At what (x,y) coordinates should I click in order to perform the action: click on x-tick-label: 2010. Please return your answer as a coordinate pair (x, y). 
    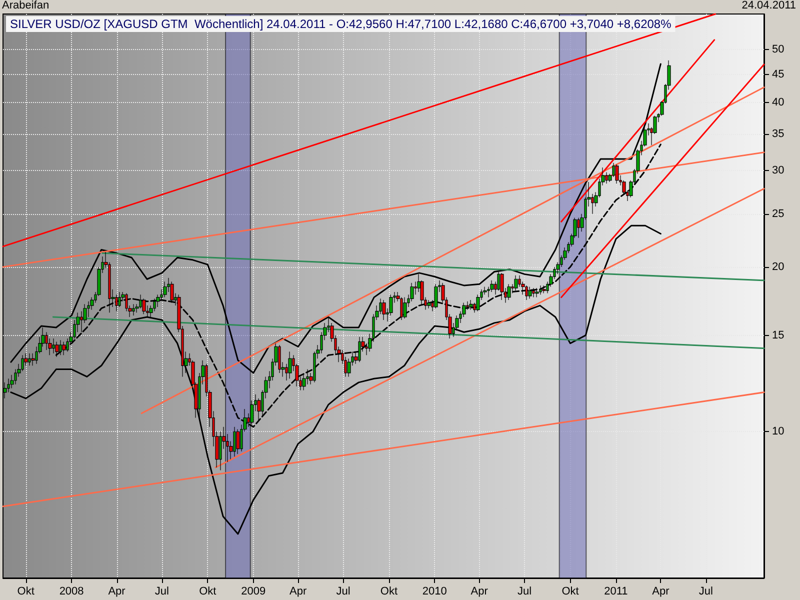
    Looking at the image, I should click on (434, 592).